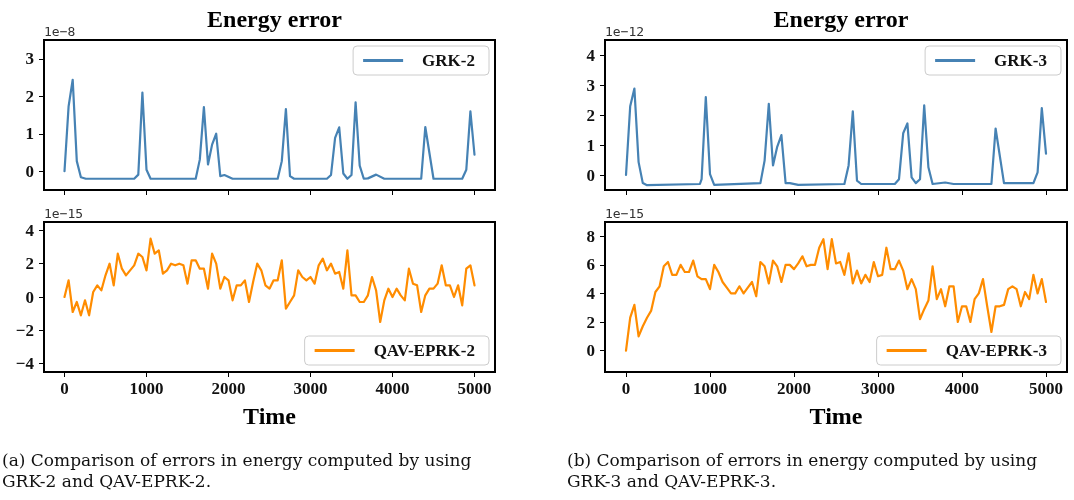 The image size is (1074, 500). Describe the element at coordinates (803, 471) in the screenshot. I see `text: (b) Comparison of errors in energy computed by using GRK-3 and QAV-EPRK-3.` at that location.